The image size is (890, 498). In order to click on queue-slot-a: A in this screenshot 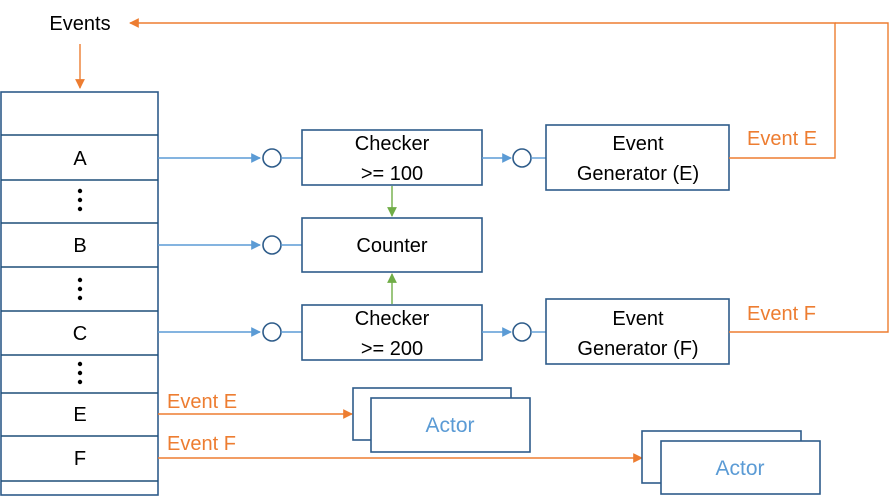, I will do `click(80, 159)`.